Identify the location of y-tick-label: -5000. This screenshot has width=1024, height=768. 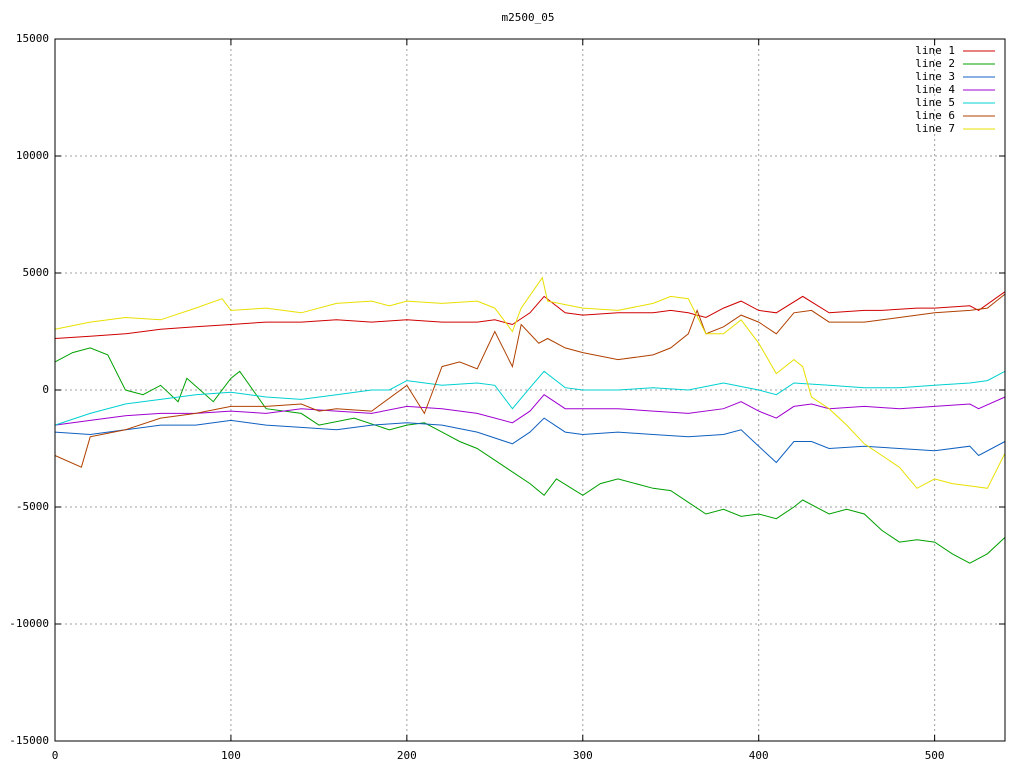
(32, 506).